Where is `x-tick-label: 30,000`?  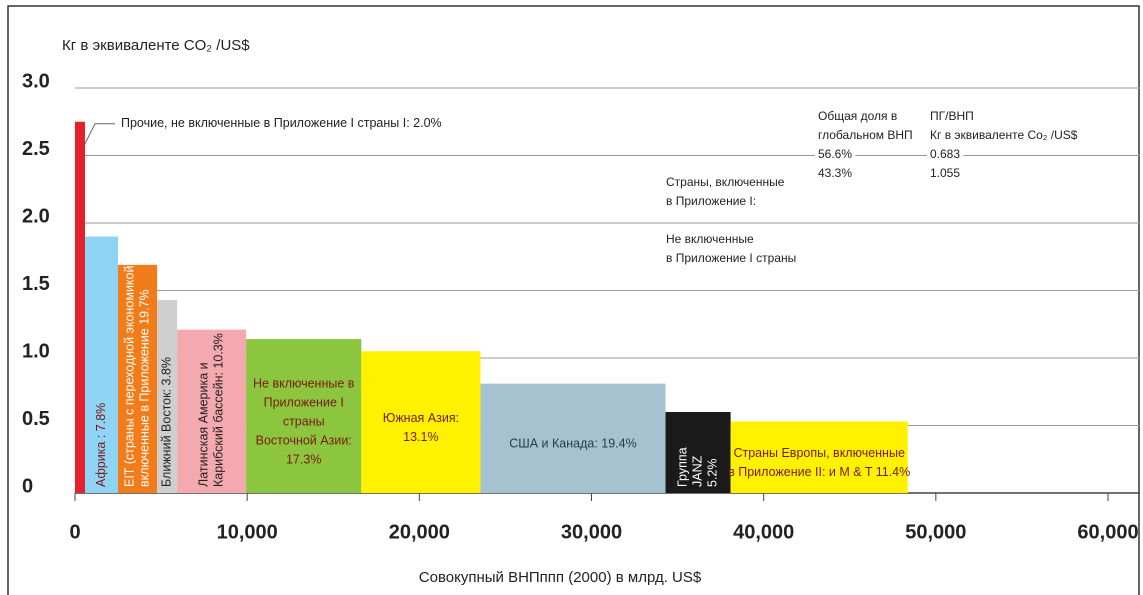
x-tick-label: 30,000 is located at coordinates (591, 532).